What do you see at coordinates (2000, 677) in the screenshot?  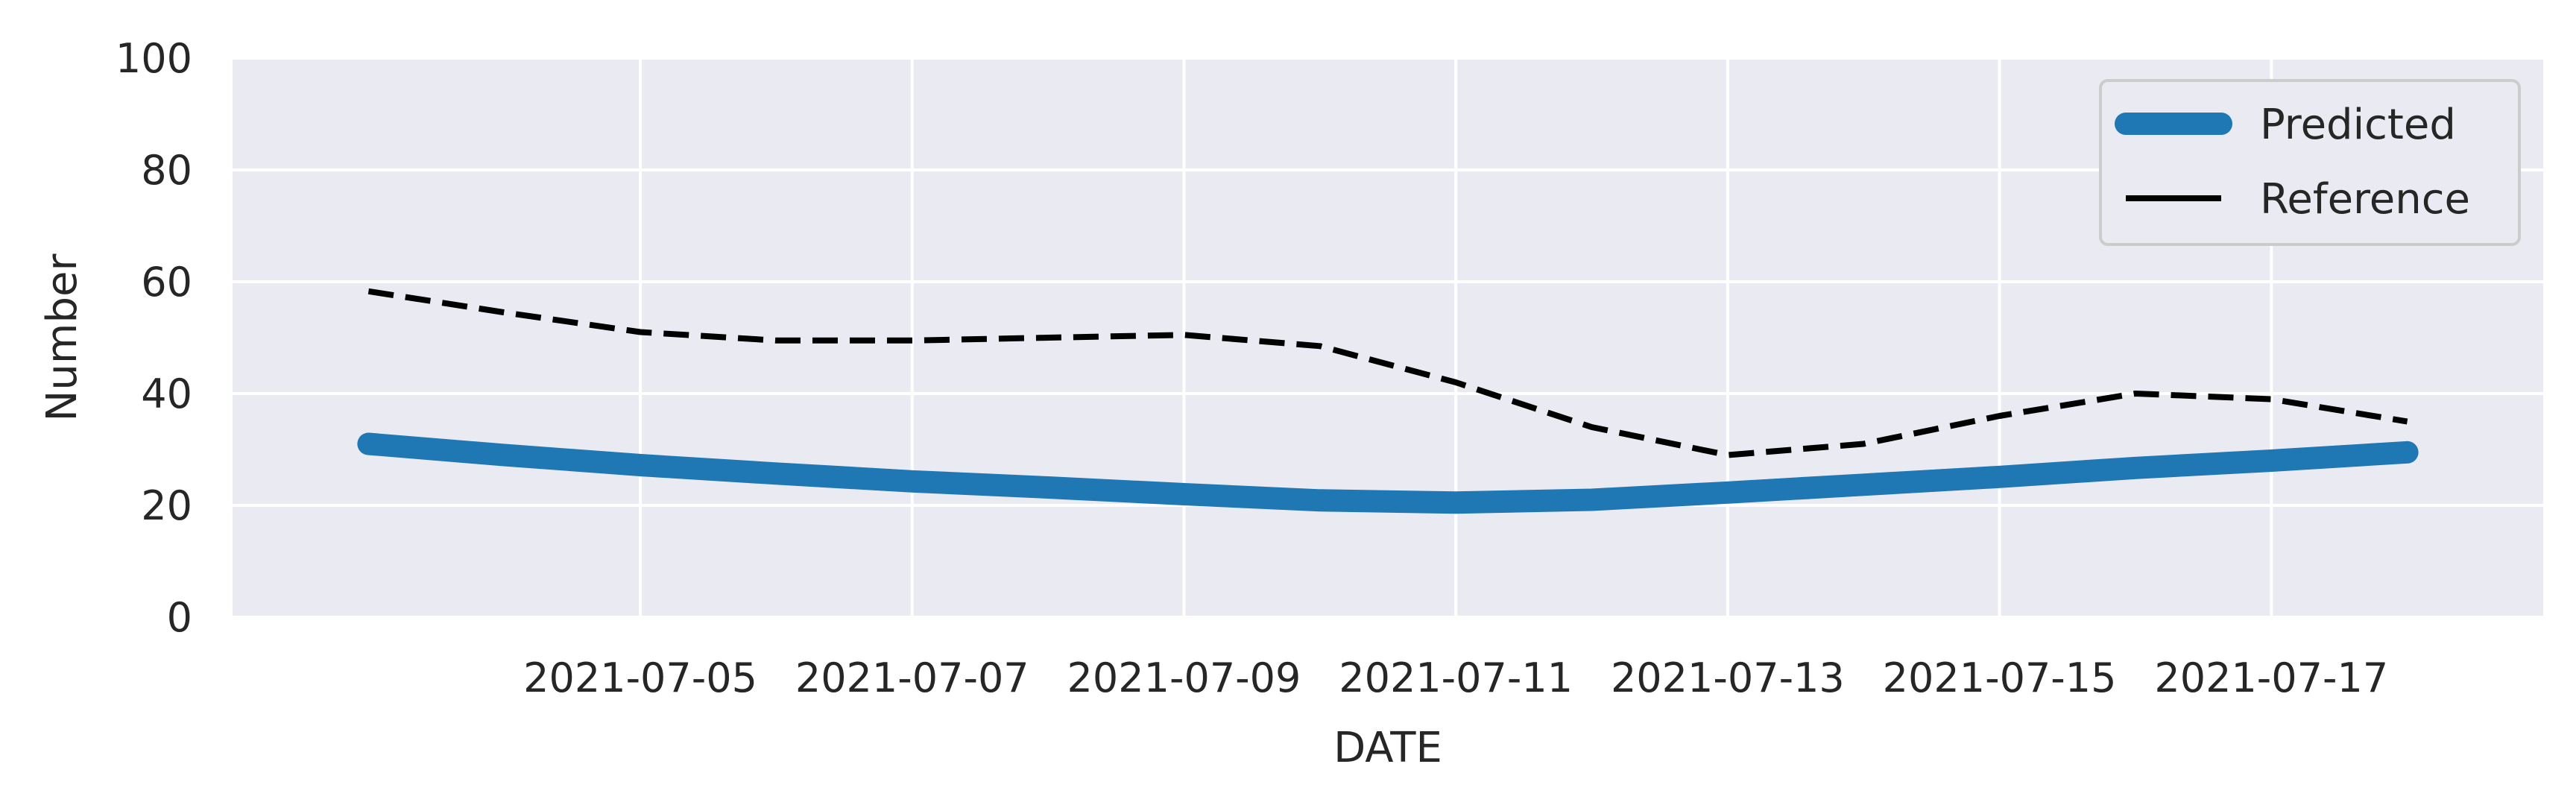 I see `x-tick-label: 2021-07-15` at bounding box center [2000, 677].